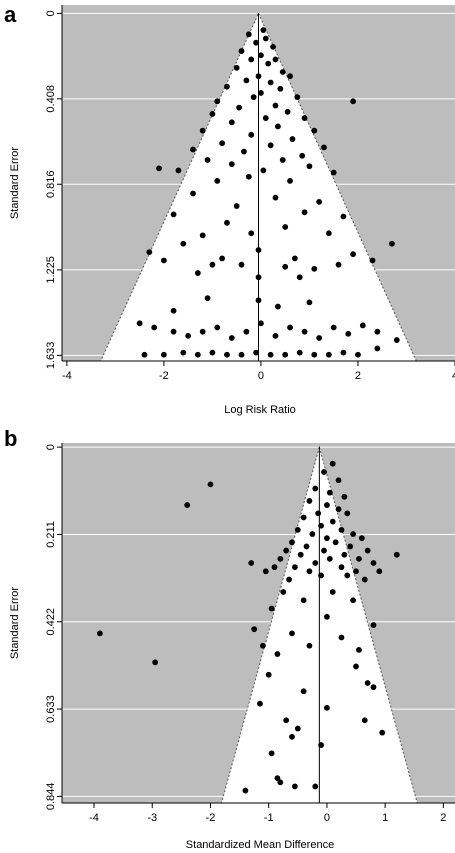 The width and height of the screenshot is (455, 853). Describe the element at coordinates (152, 818) in the screenshot. I see `x-tick-label: -3` at that location.